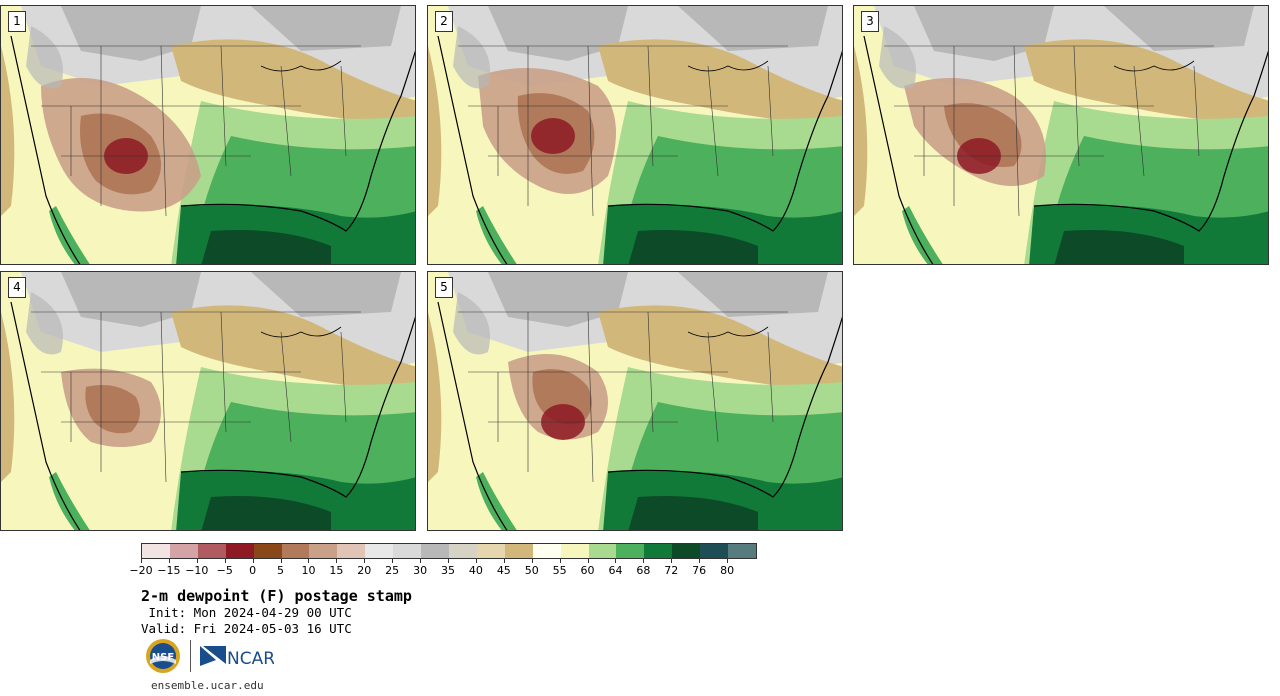 This screenshot has height=696, width=1280. Describe the element at coordinates (671, 570) in the screenshot. I see `colorbar-tick-label: 72` at that location.